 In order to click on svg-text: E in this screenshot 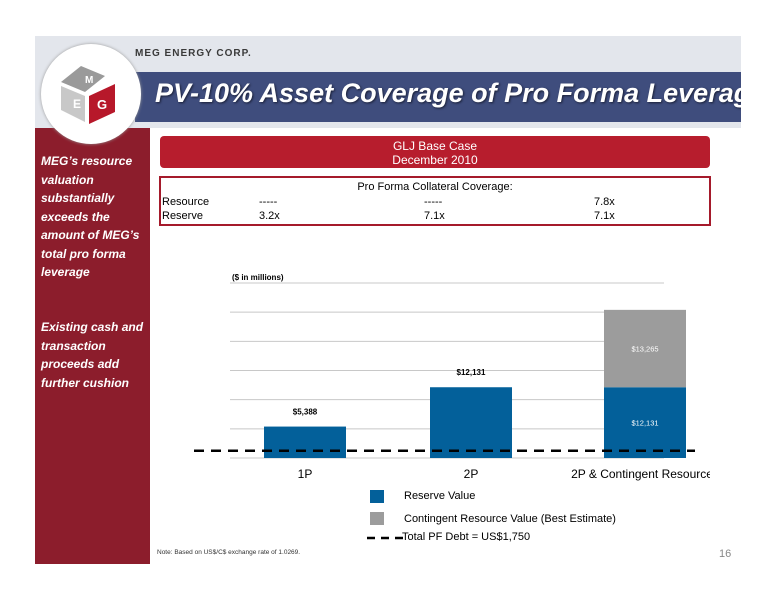, I will do `click(77, 104)`.